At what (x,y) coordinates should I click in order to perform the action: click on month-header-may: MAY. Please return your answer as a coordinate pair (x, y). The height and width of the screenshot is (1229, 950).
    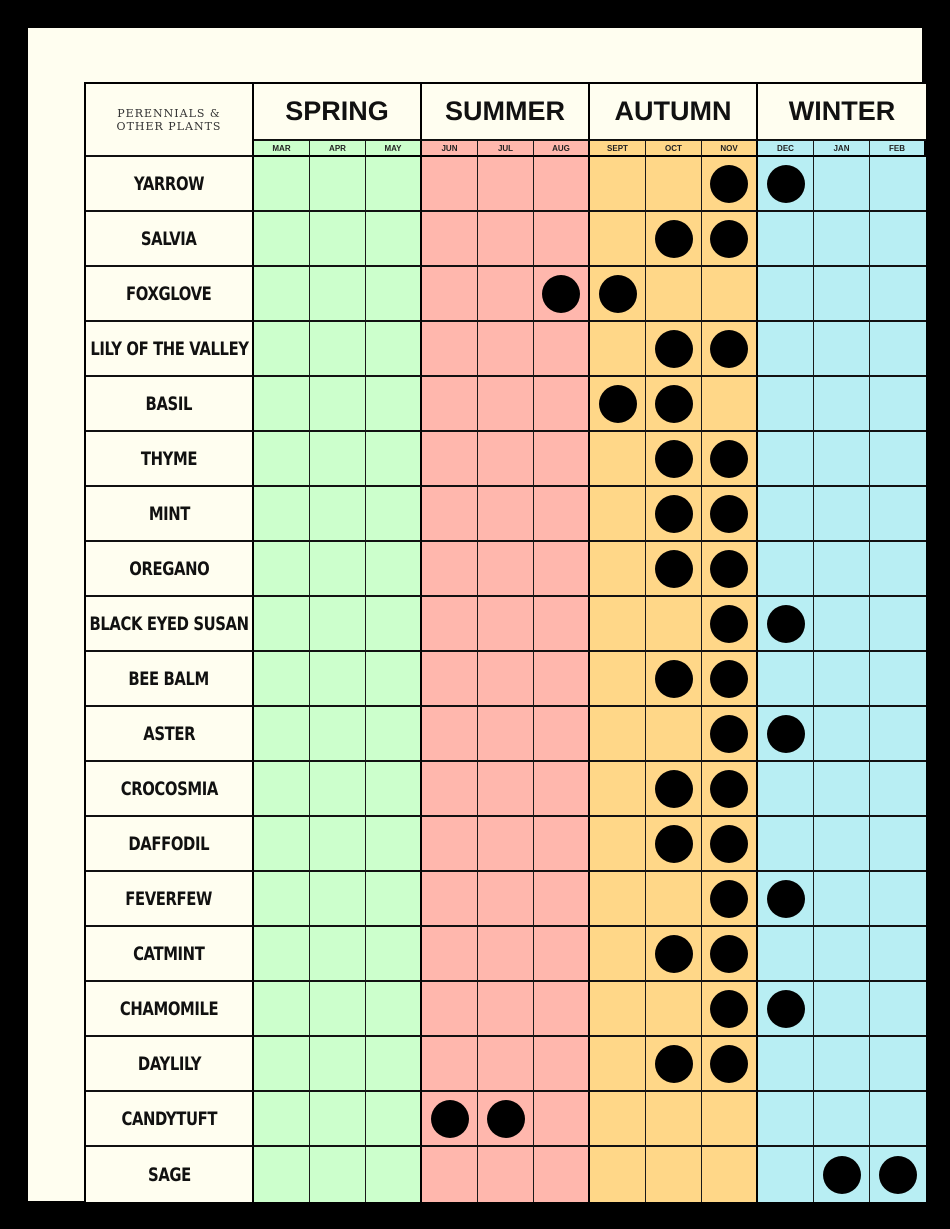
    Looking at the image, I should click on (394, 149).